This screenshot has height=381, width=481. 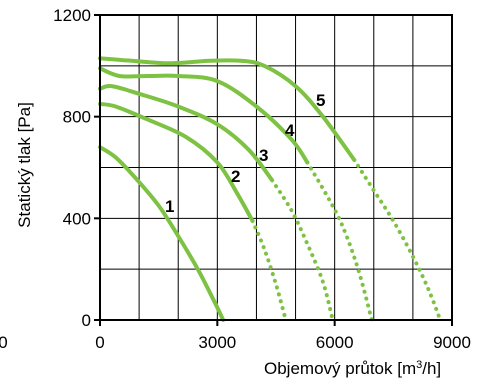 I want to click on curve-1-solid, so click(x=162, y=233).